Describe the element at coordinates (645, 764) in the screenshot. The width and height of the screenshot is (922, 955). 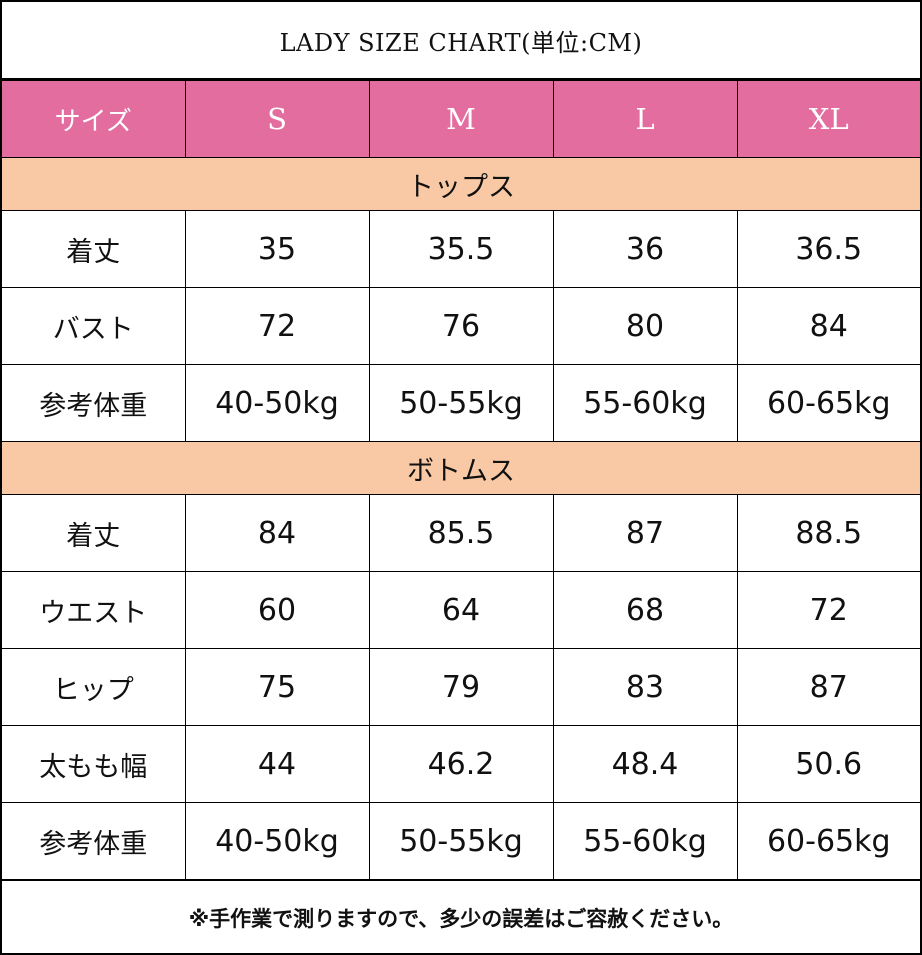
I see `cell-value: 48.4` at that location.